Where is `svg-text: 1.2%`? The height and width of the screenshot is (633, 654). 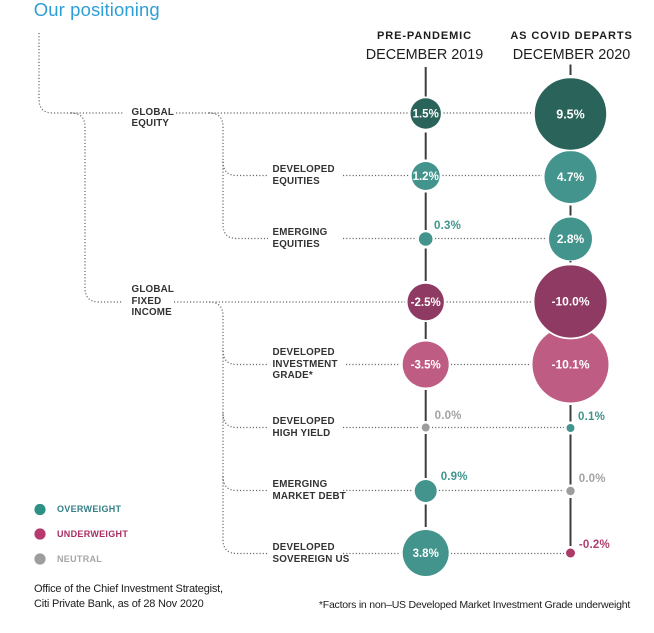 svg-text: 1.2% is located at coordinates (426, 177).